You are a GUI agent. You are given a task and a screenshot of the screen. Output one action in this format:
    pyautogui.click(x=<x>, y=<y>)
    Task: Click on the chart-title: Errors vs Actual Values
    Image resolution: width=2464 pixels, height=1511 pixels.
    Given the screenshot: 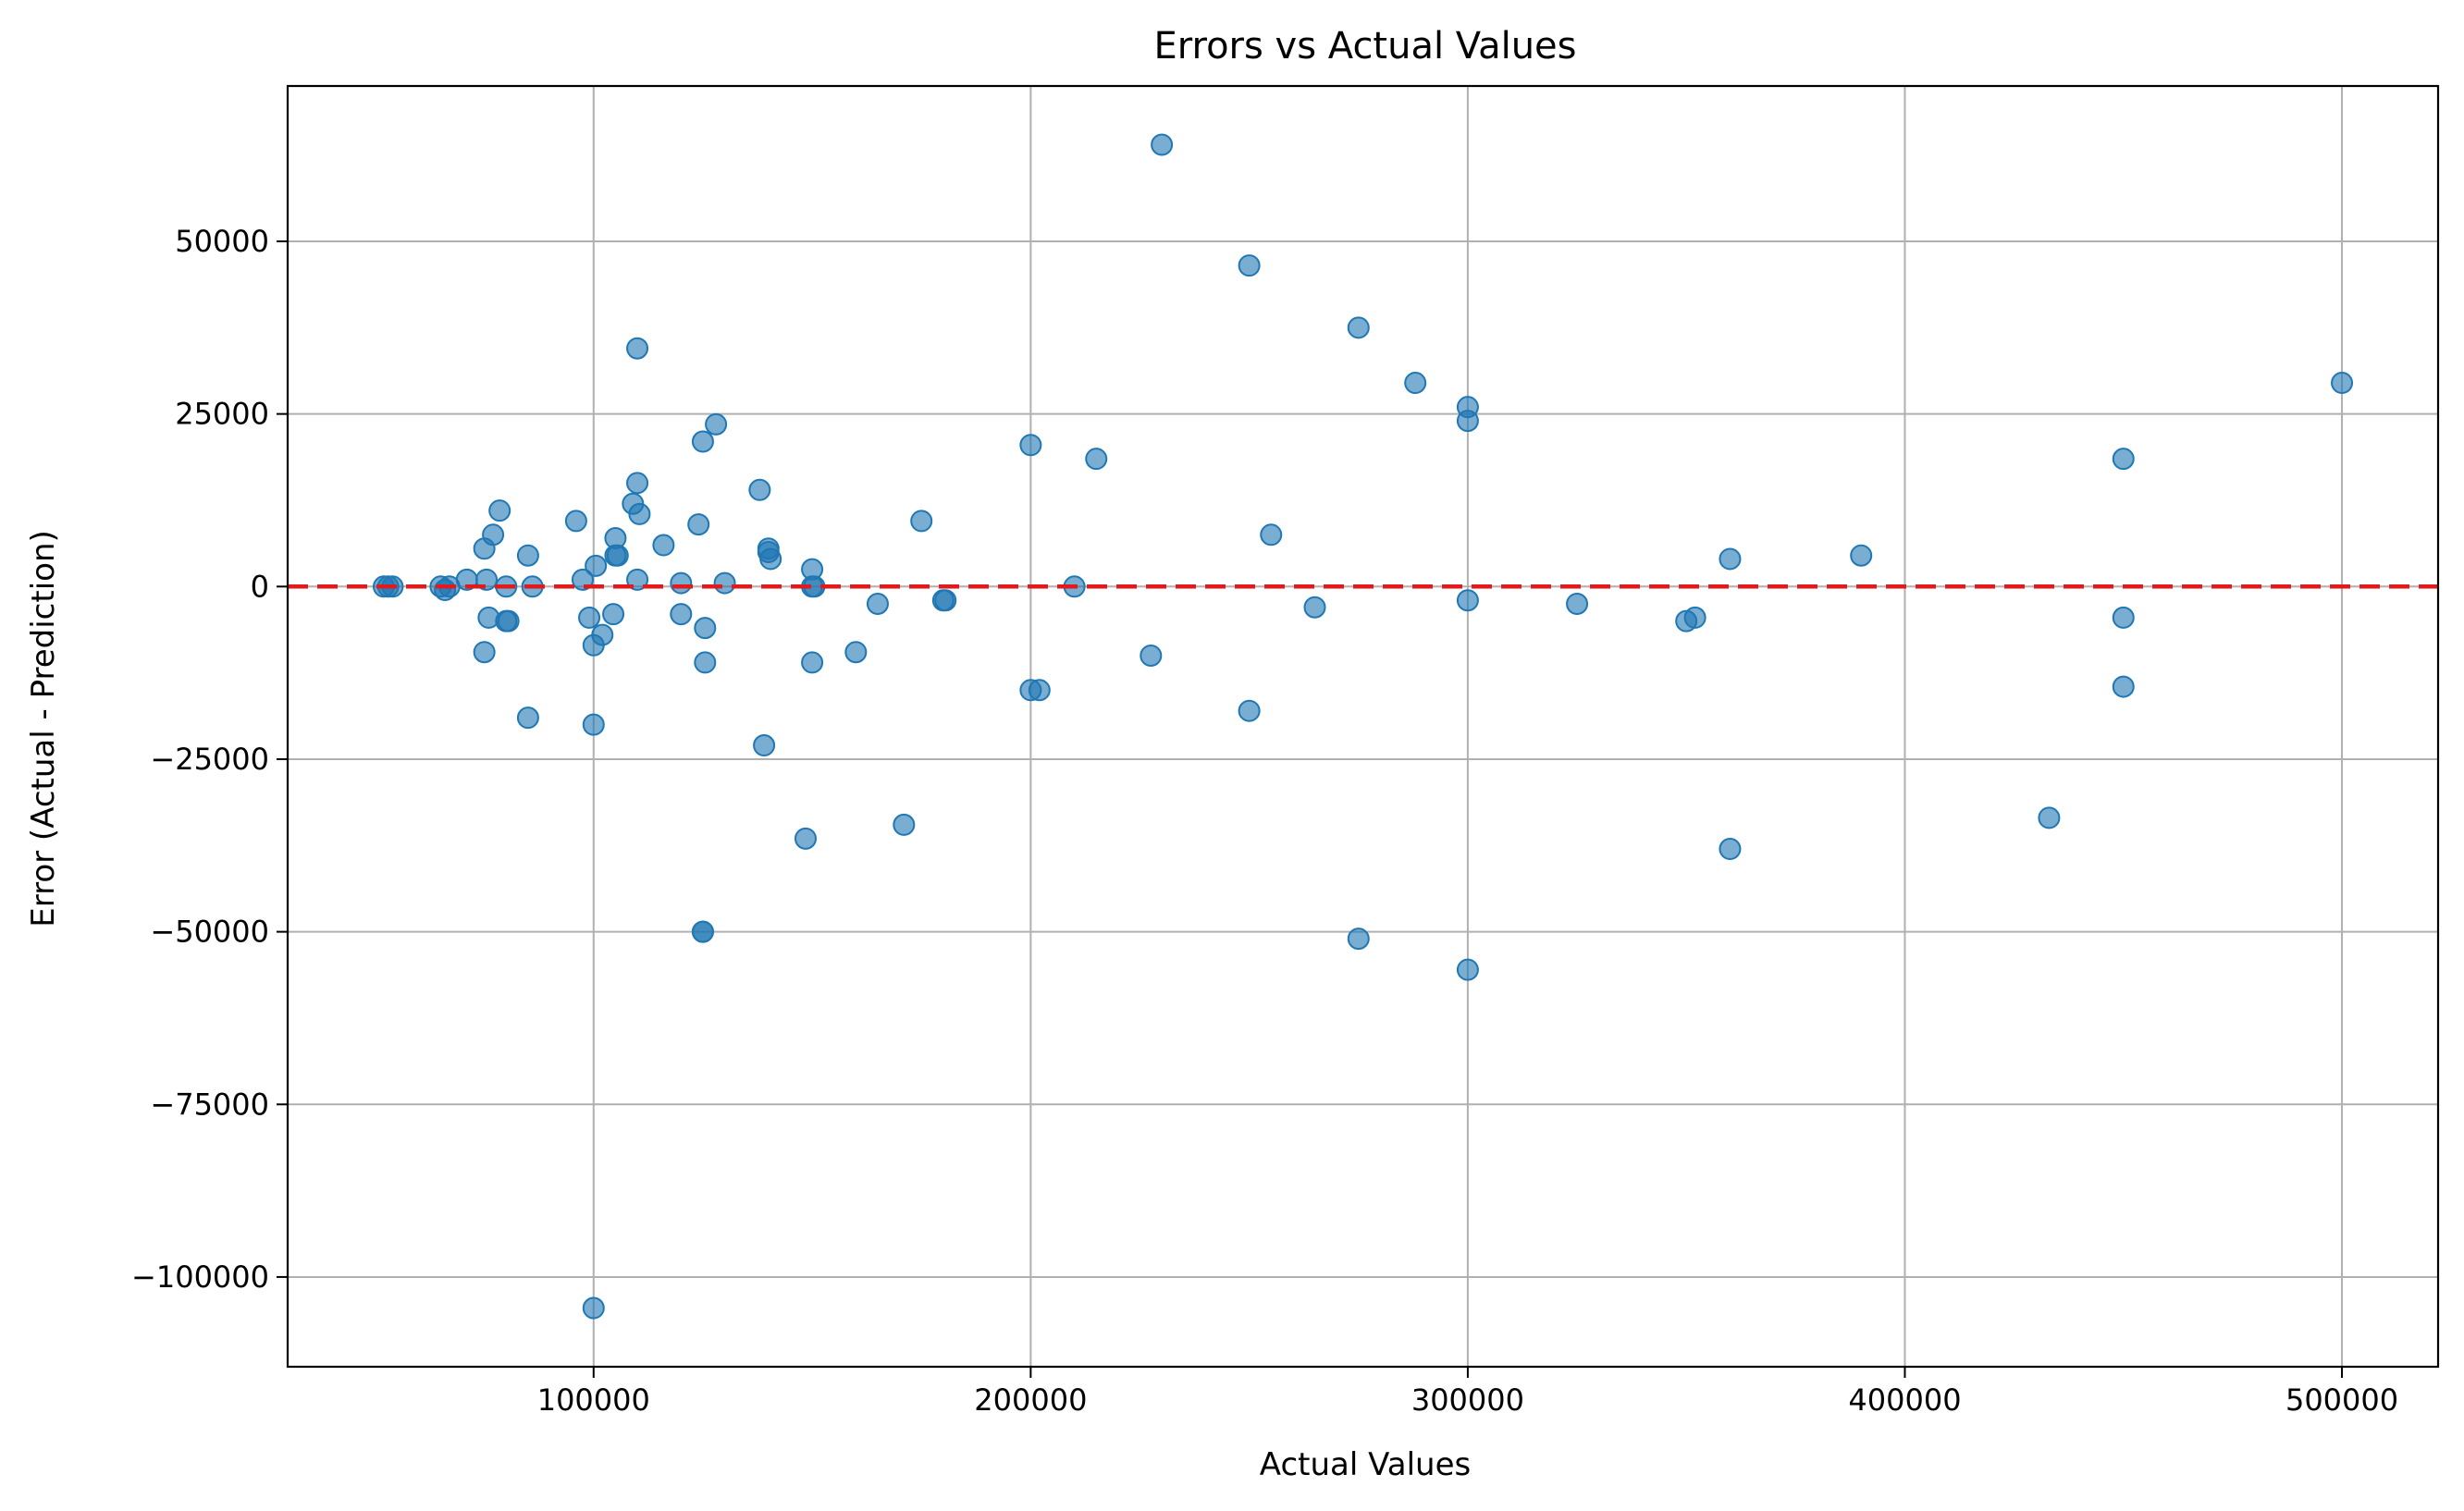 What is the action you would take?
    pyautogui.click(x=1366, y=47)
    